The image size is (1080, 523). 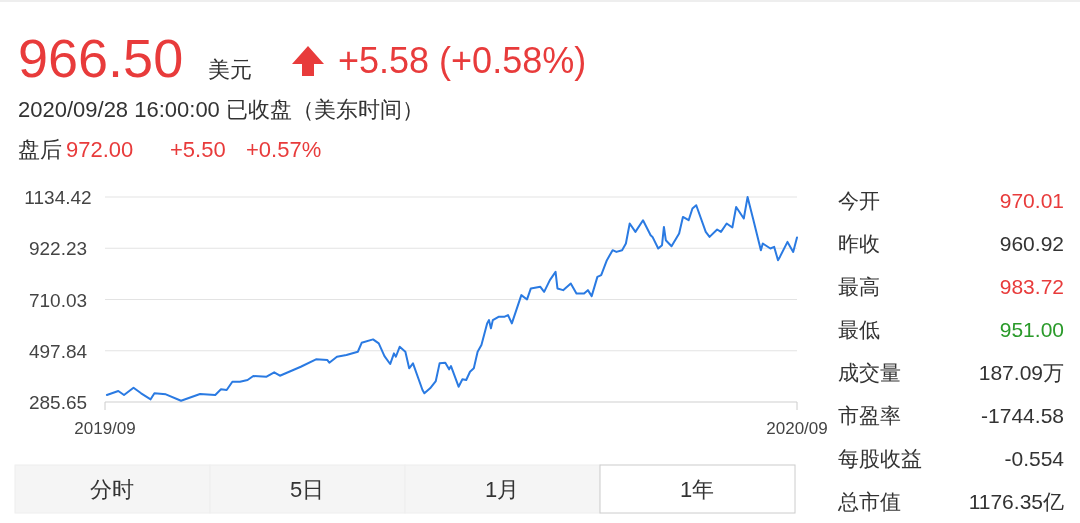 What do you see at coordinates (198, 149) in the screenshot?
I see `text: +5.50` at bounding box center [198, 149].